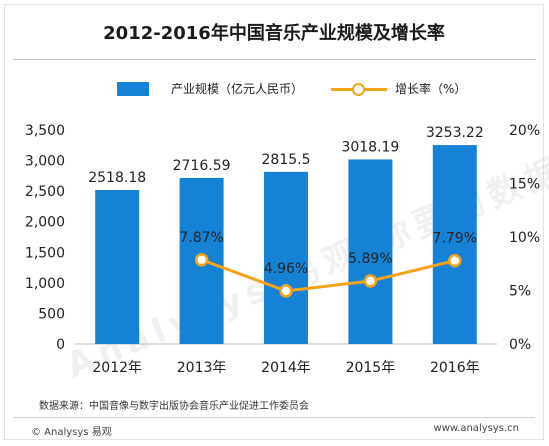  What do you see at coordinates (524, 185) in the screenshot?
I see `y-right-tick-label: 15%` at bounding box center [524, 185].